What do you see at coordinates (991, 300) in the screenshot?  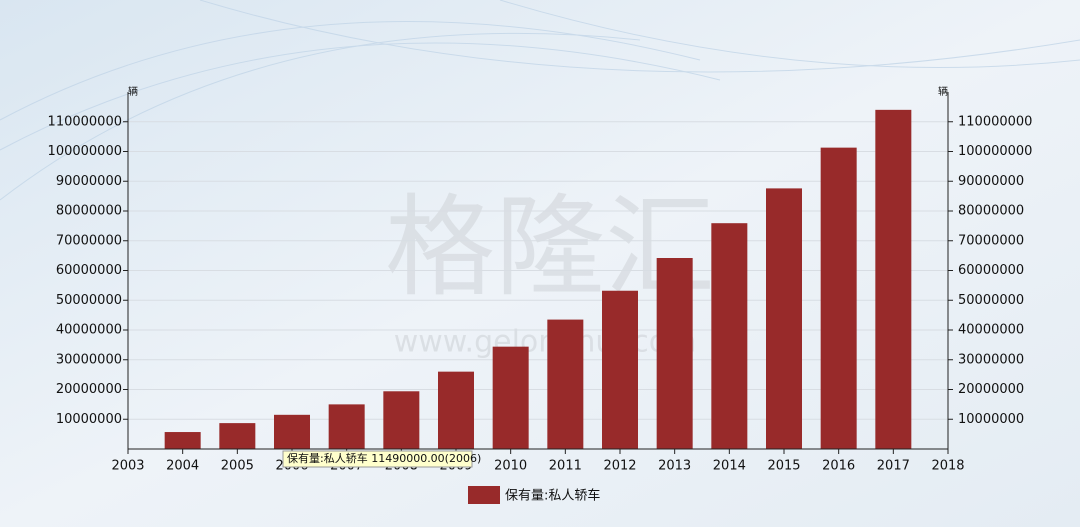 I see `y2-tick-label: 50000000` at bounding box center [991, 300].